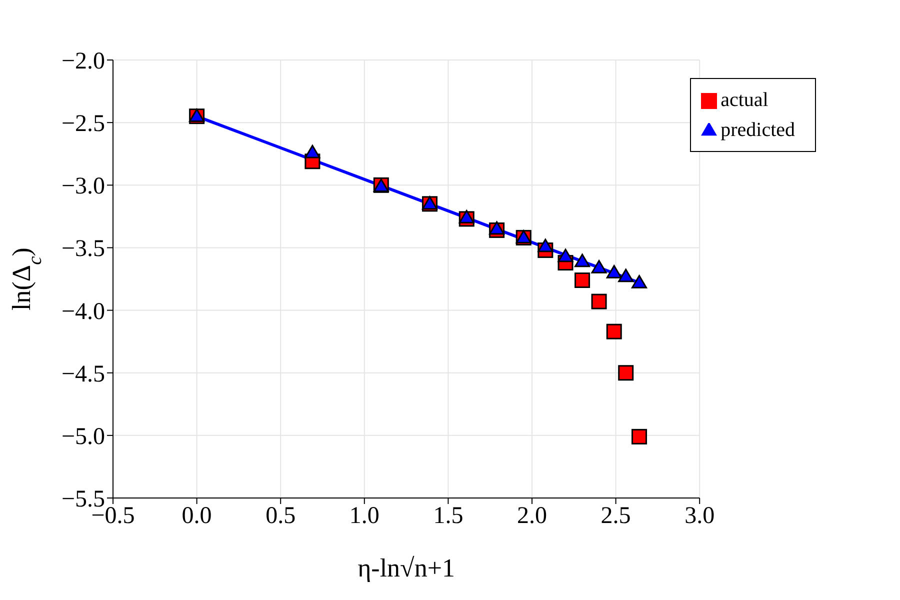 The width and height of the screenshot is (900, 600). Describe the element at coordinates (83, 374) in the screenshot. I see `y-tick-label: −4.5` at that location.